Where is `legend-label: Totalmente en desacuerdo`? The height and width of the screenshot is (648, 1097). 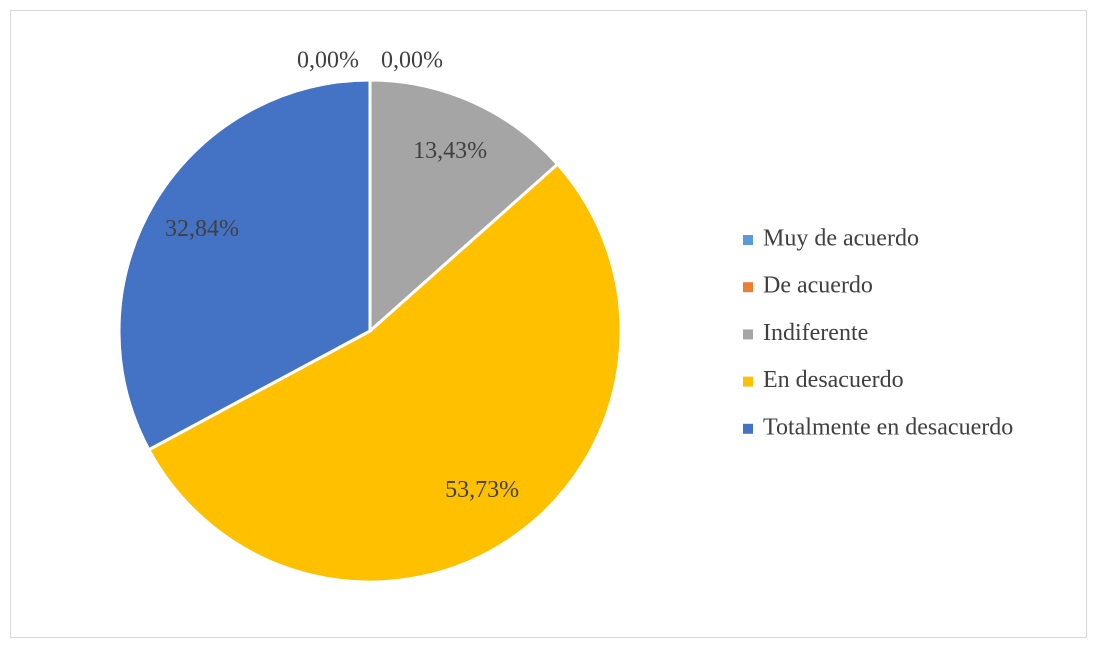 legend-label: Totalmente en desacuerdo is located at coordinates (888, 427).